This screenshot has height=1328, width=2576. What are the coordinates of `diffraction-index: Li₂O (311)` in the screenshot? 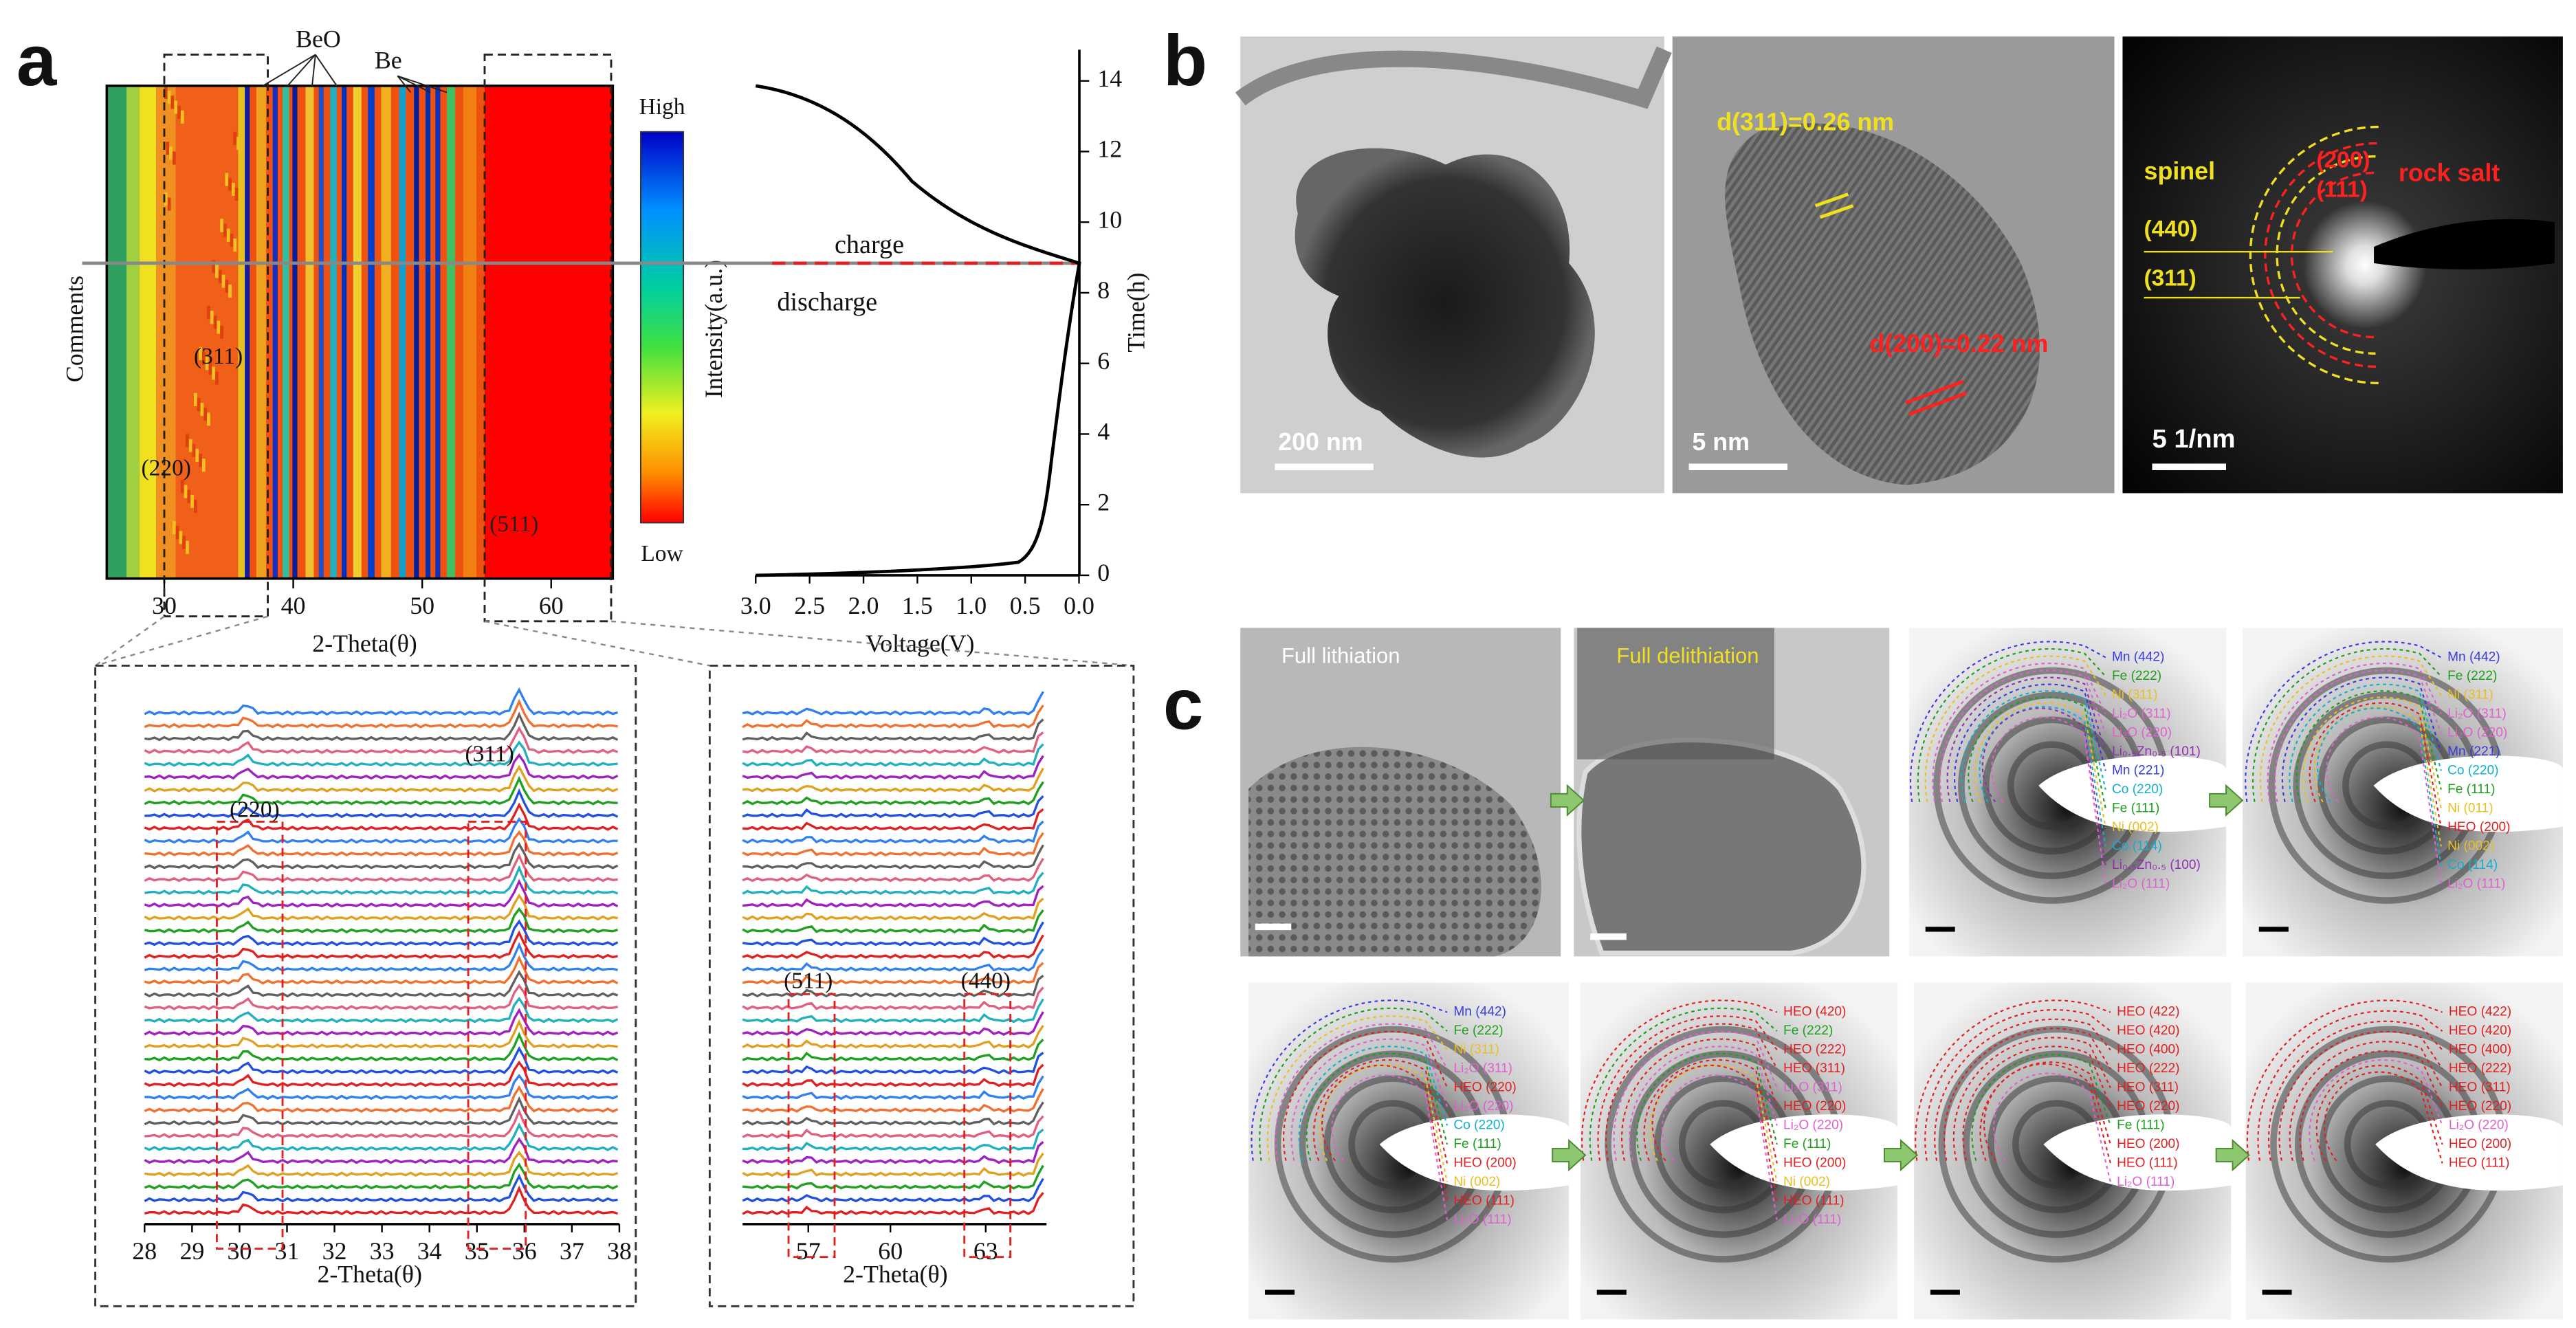 It's located at (2477, 714).